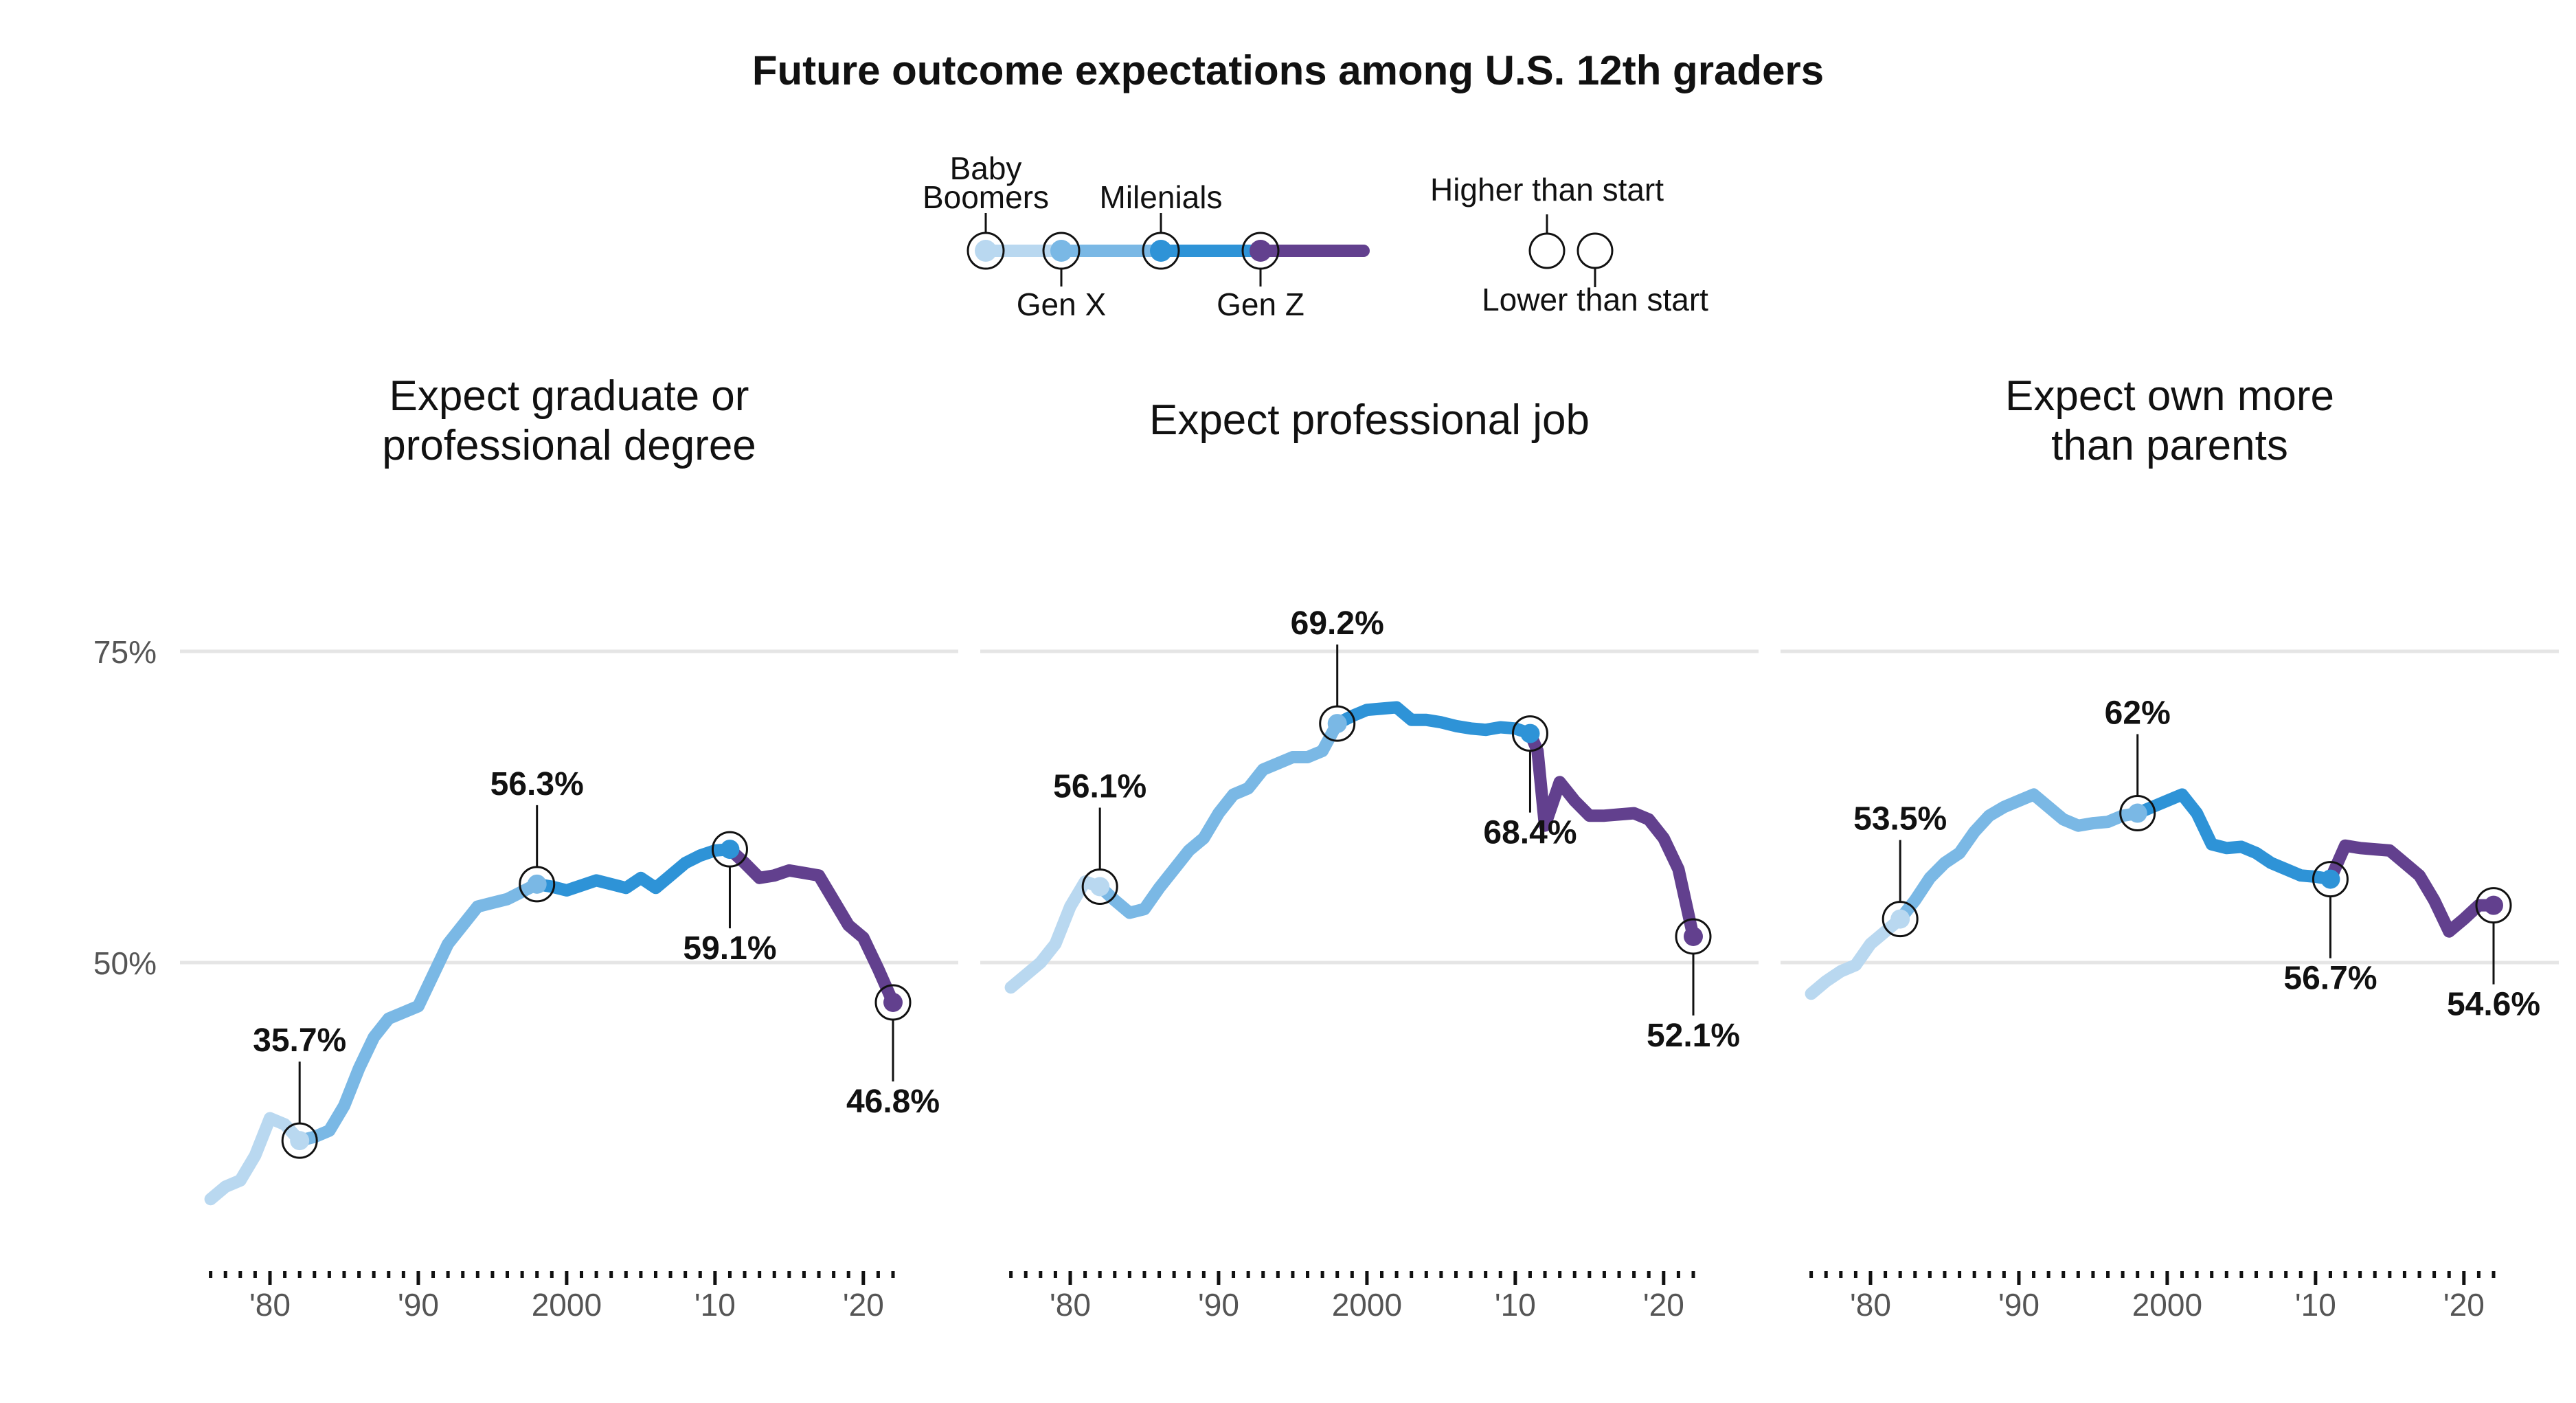 The image size is (2576, 1403). I want to click on data-label: 69.2%, so click(1337, 623).